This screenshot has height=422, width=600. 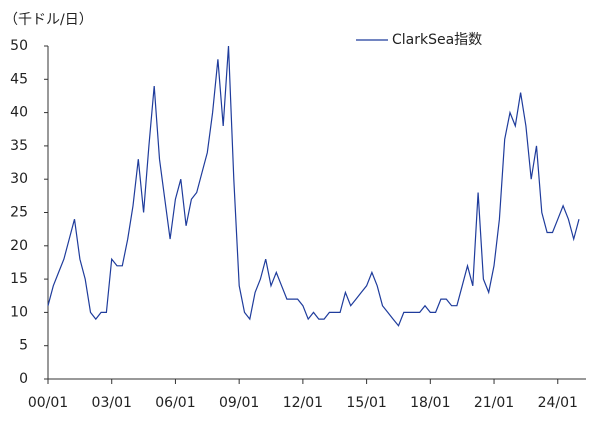 I want to click on y-tick-label: 45, so click(x=19, y=79).